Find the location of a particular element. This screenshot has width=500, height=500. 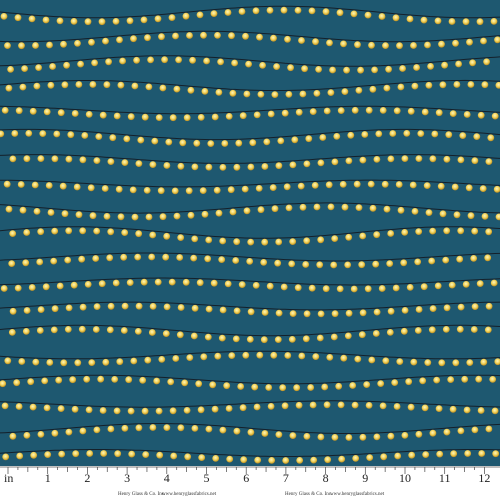

ruler-label: 12 is located at coordinates (484, 478).